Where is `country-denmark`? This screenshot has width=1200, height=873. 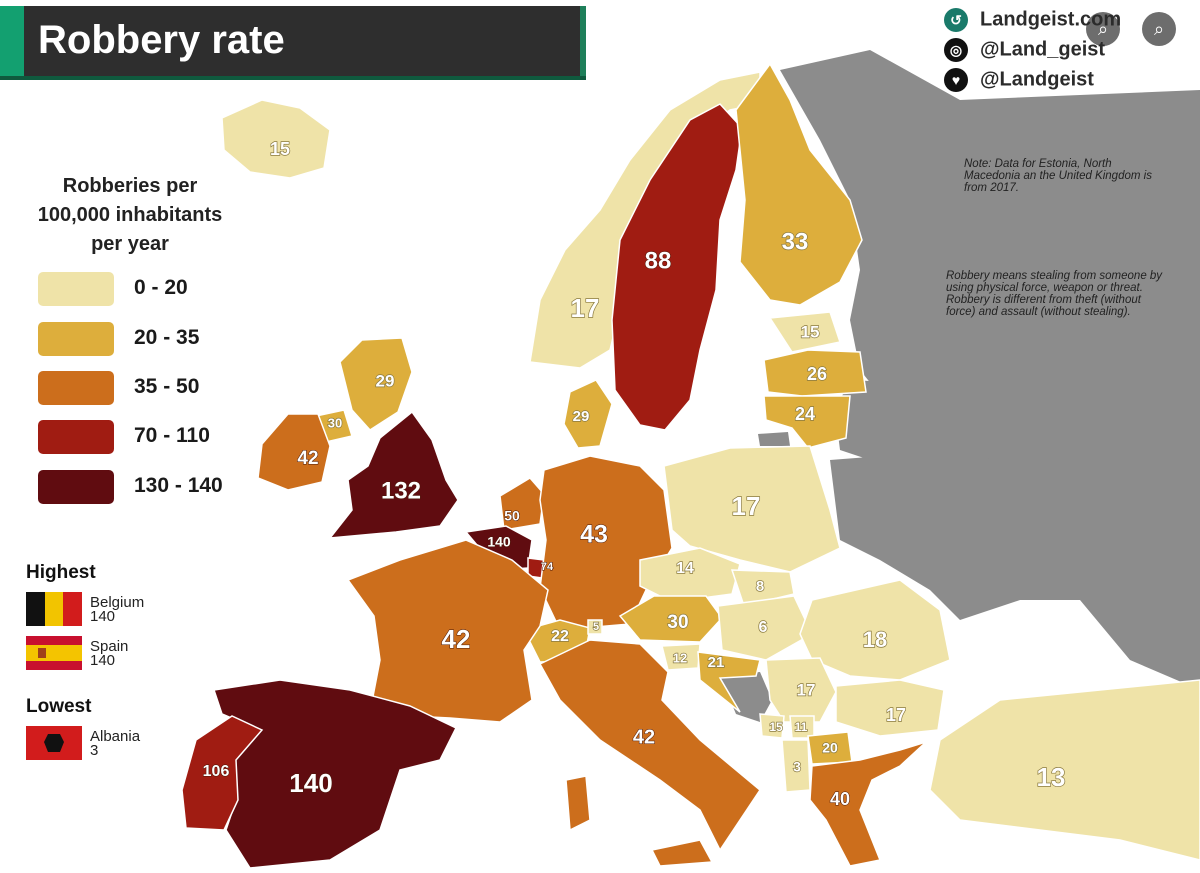 country-denmark is located at coordinates (588, 414).